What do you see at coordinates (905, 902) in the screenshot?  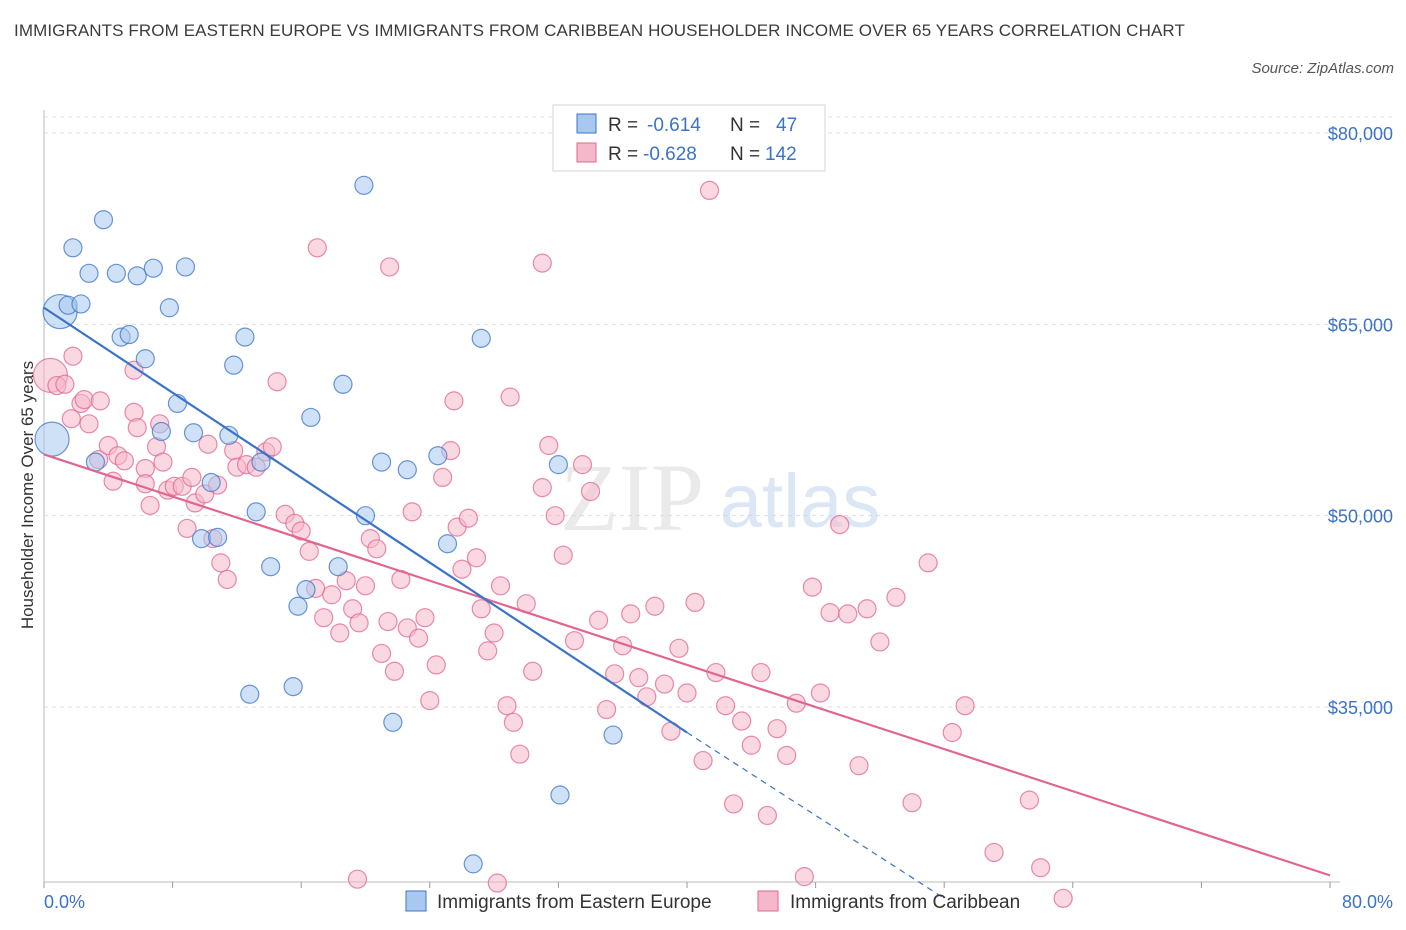 I see `bottom-legend-label-pink: Immigrants from Caribbean` at bounding box center [905, 902].